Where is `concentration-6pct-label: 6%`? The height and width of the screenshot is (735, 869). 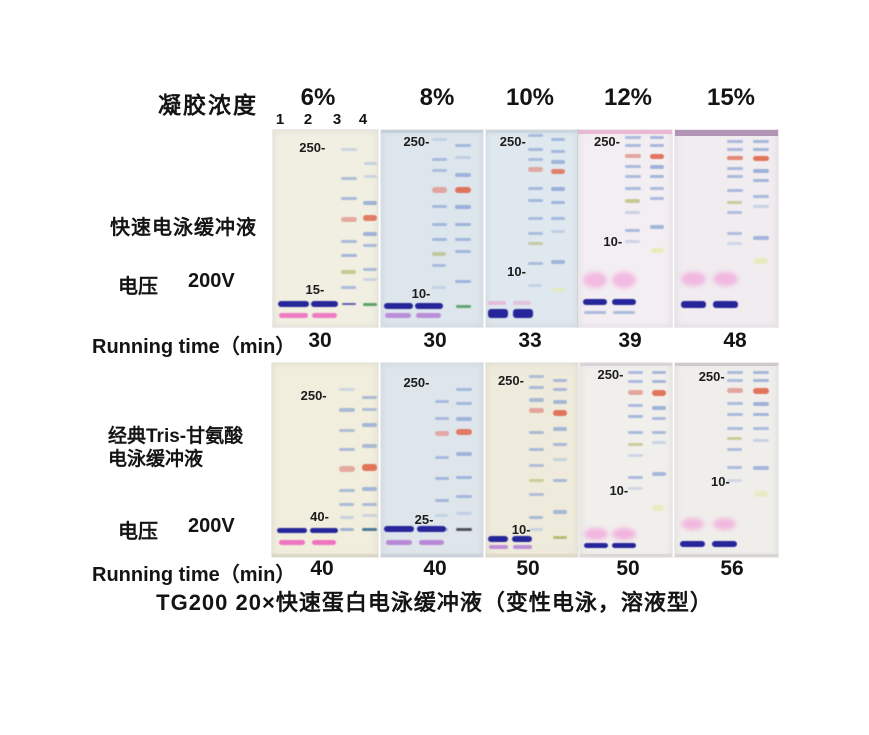 concentration-6pct-label: 6% is located at coordinates (318, 97).